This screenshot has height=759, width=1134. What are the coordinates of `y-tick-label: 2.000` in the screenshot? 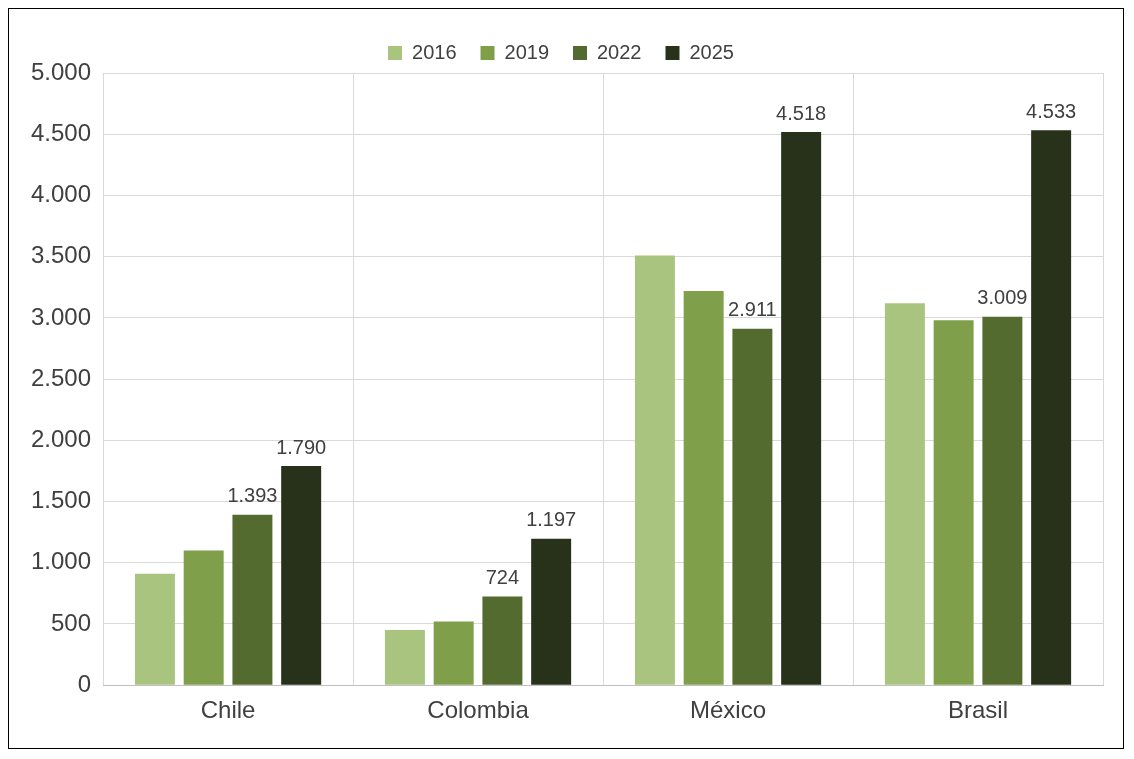 It's located at (61, 438).